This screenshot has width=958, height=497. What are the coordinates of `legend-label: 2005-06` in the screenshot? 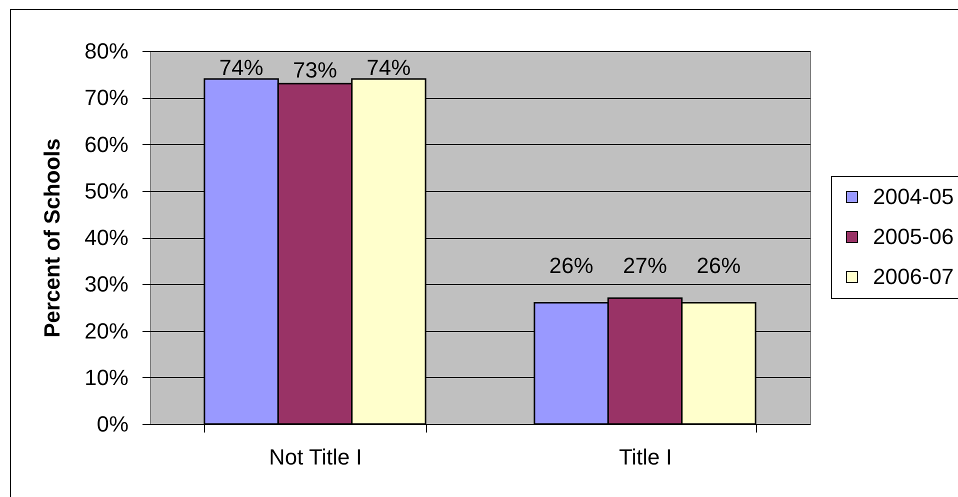 It's located at (913, 236).